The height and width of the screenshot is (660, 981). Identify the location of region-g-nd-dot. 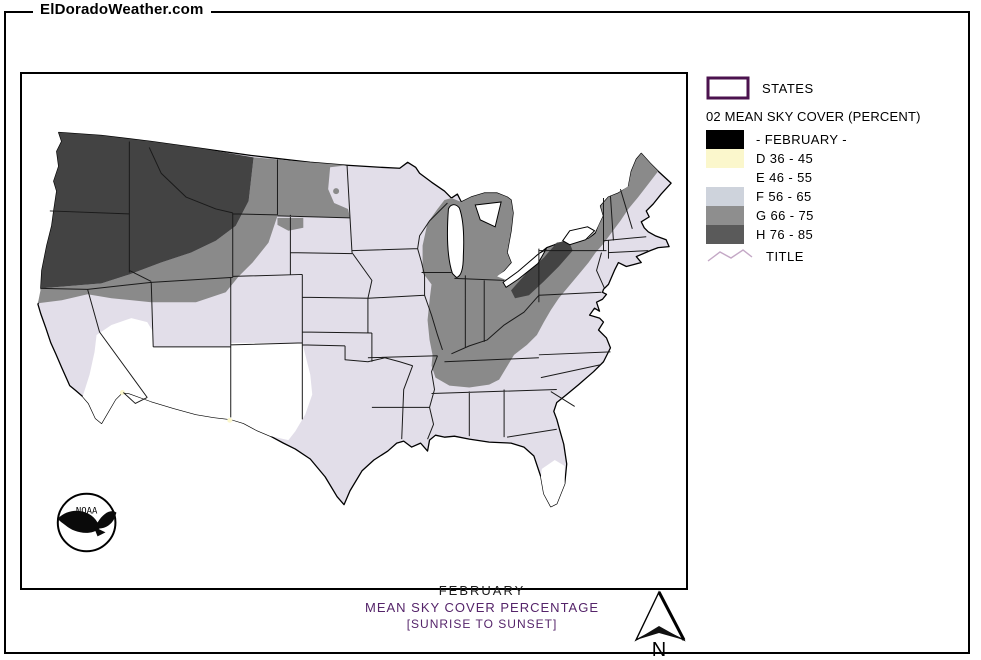
(336, 191).